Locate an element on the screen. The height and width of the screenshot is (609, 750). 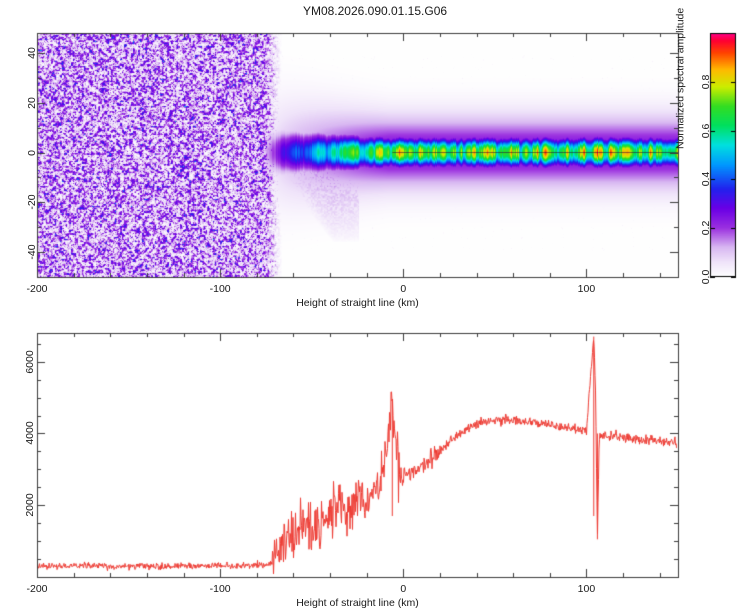
colorbar-tick-0: 0.0 is located at coordinates (706, 277).